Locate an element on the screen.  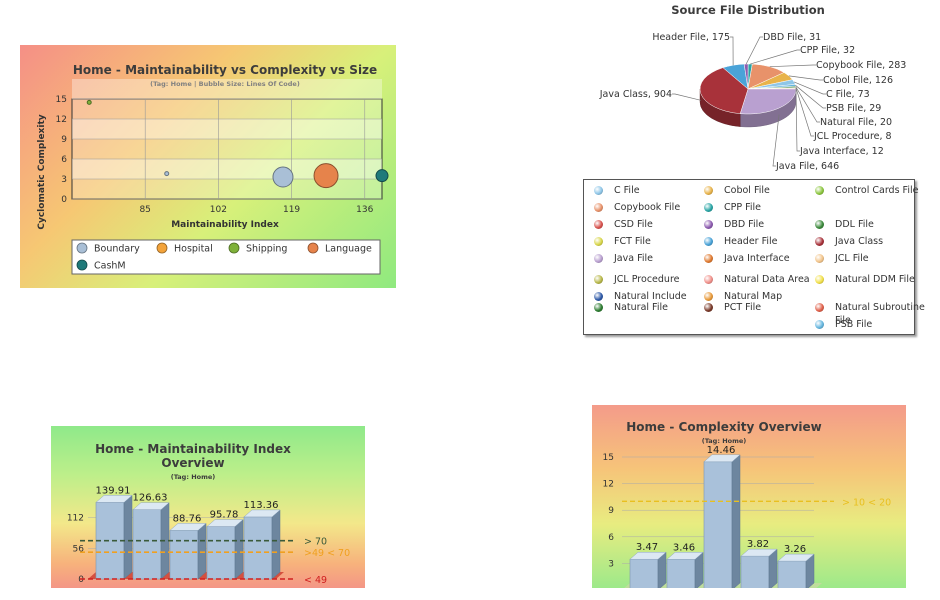
pie-chart-title: Source File Distribution is located at coordinates (748, 10).